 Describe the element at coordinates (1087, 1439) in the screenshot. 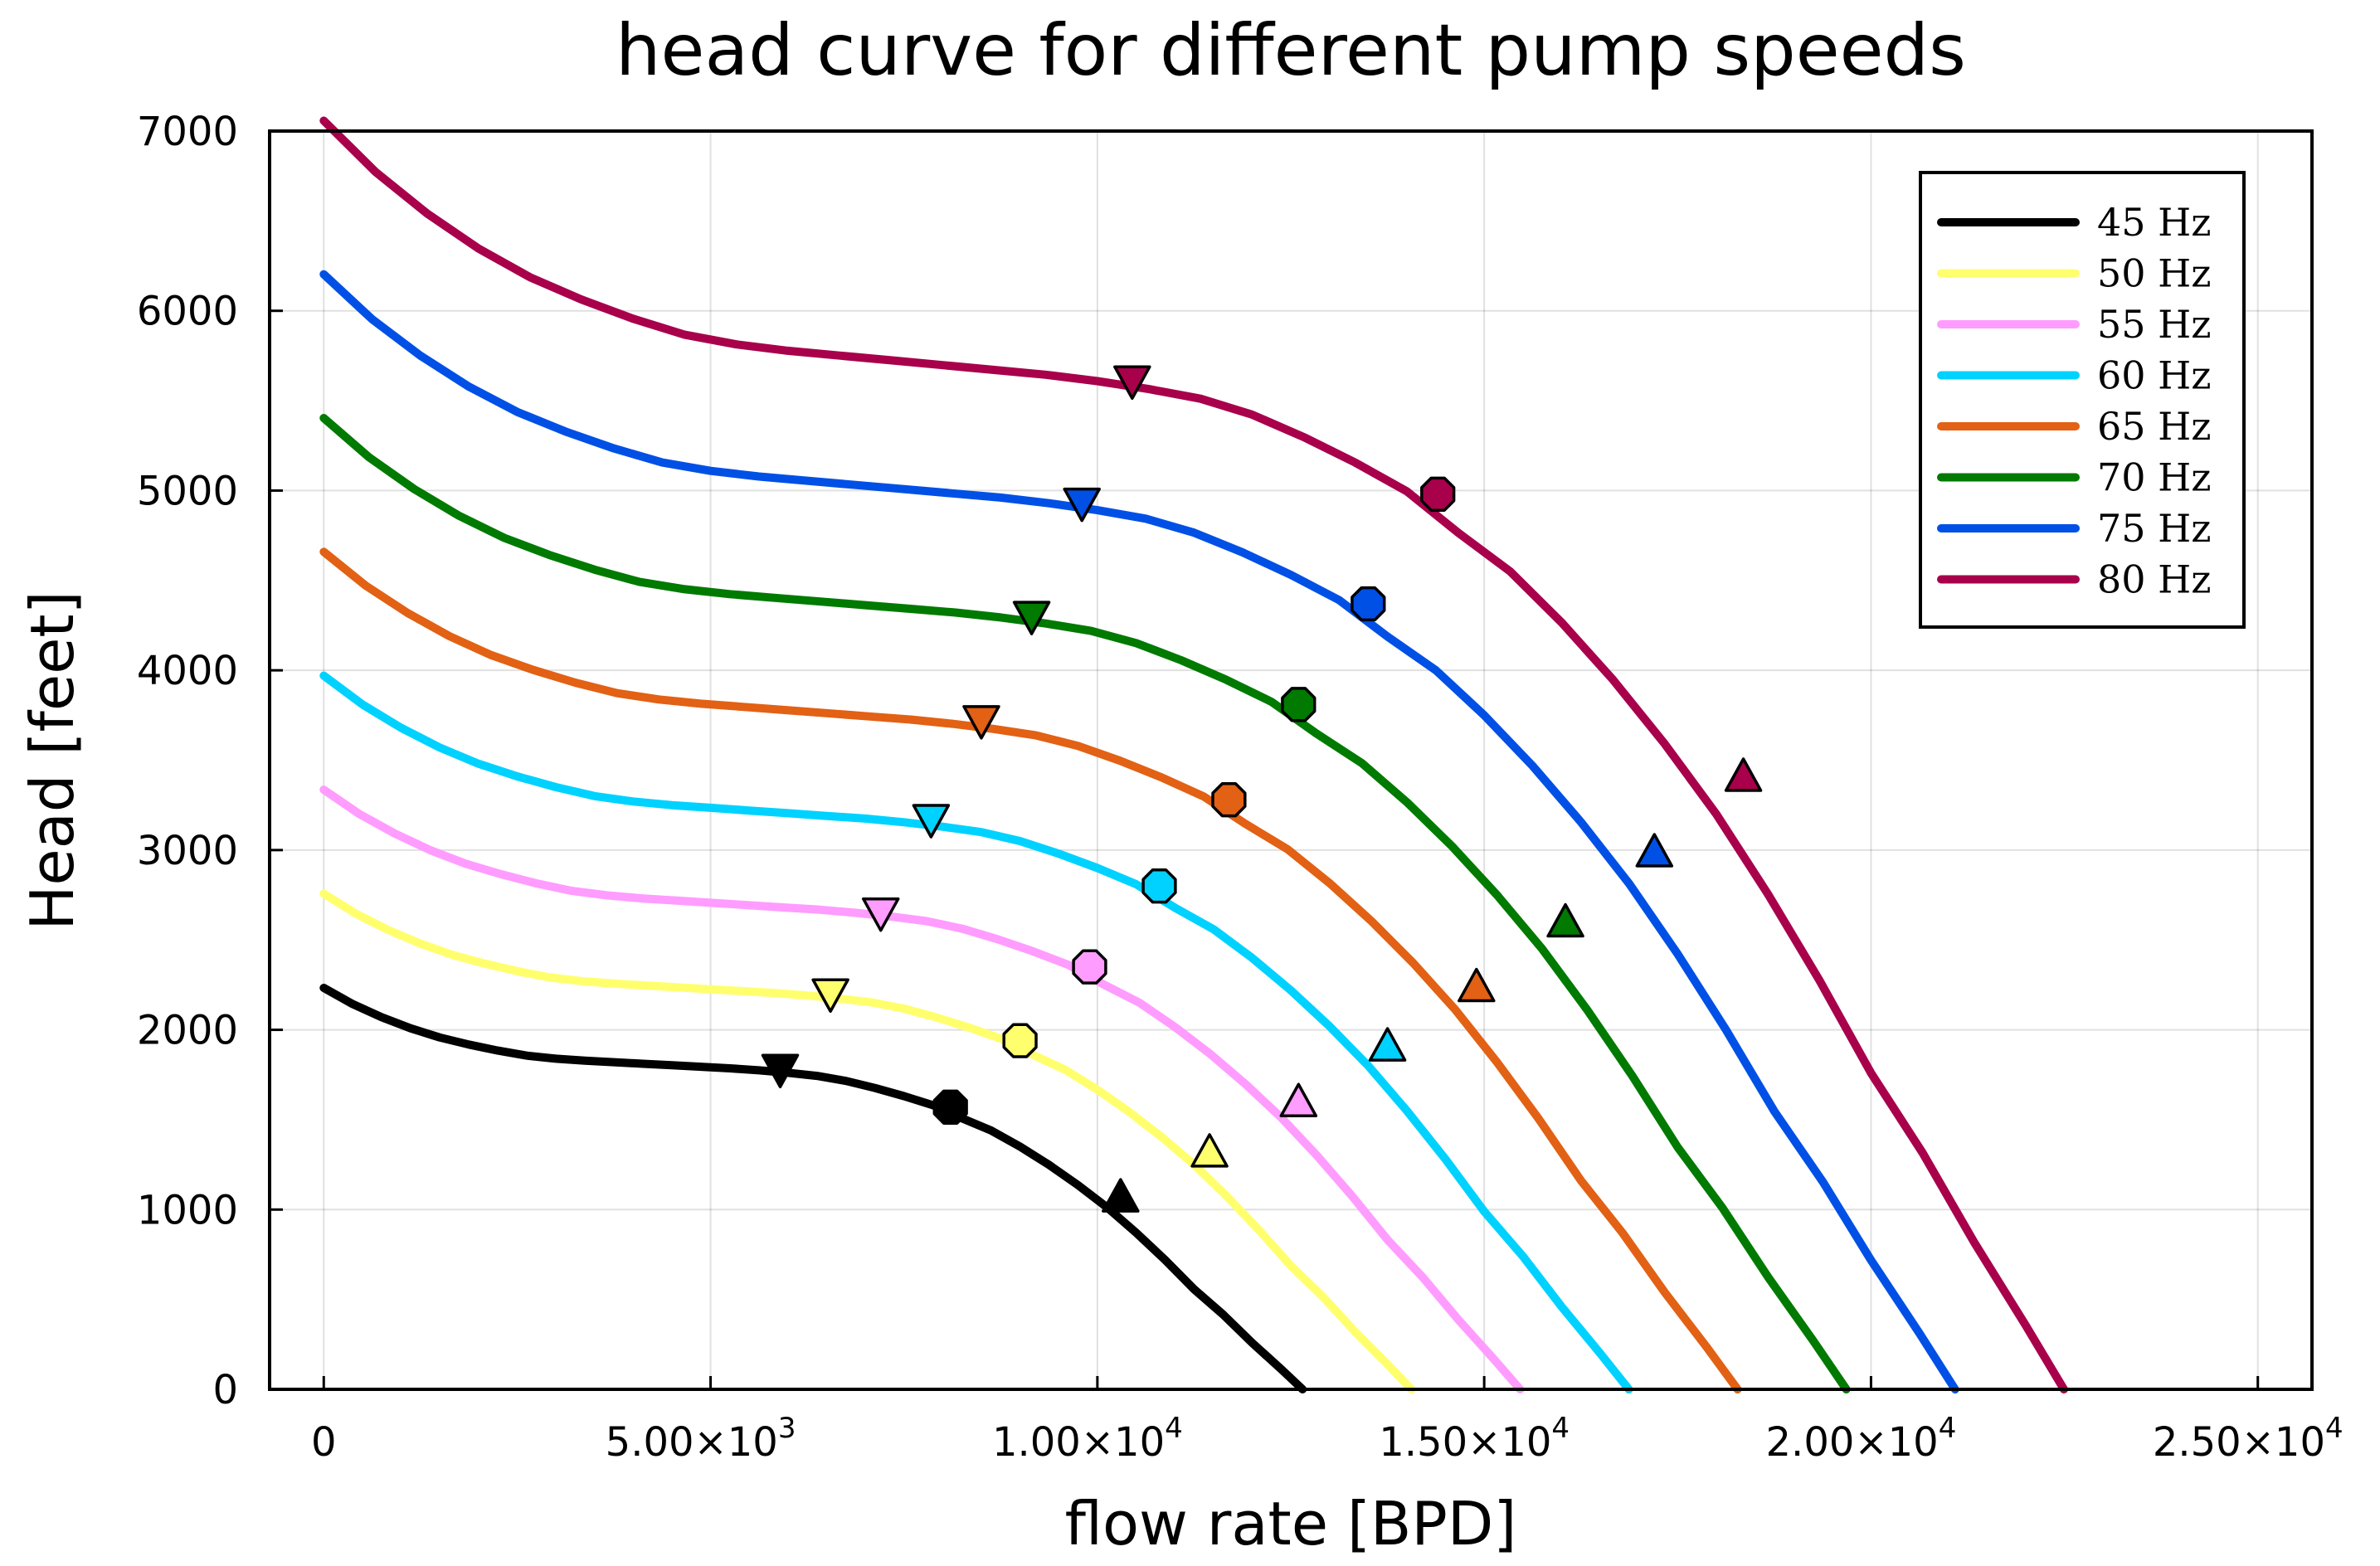

I see `x-tick-label: 1.00×10⁴` at that location.